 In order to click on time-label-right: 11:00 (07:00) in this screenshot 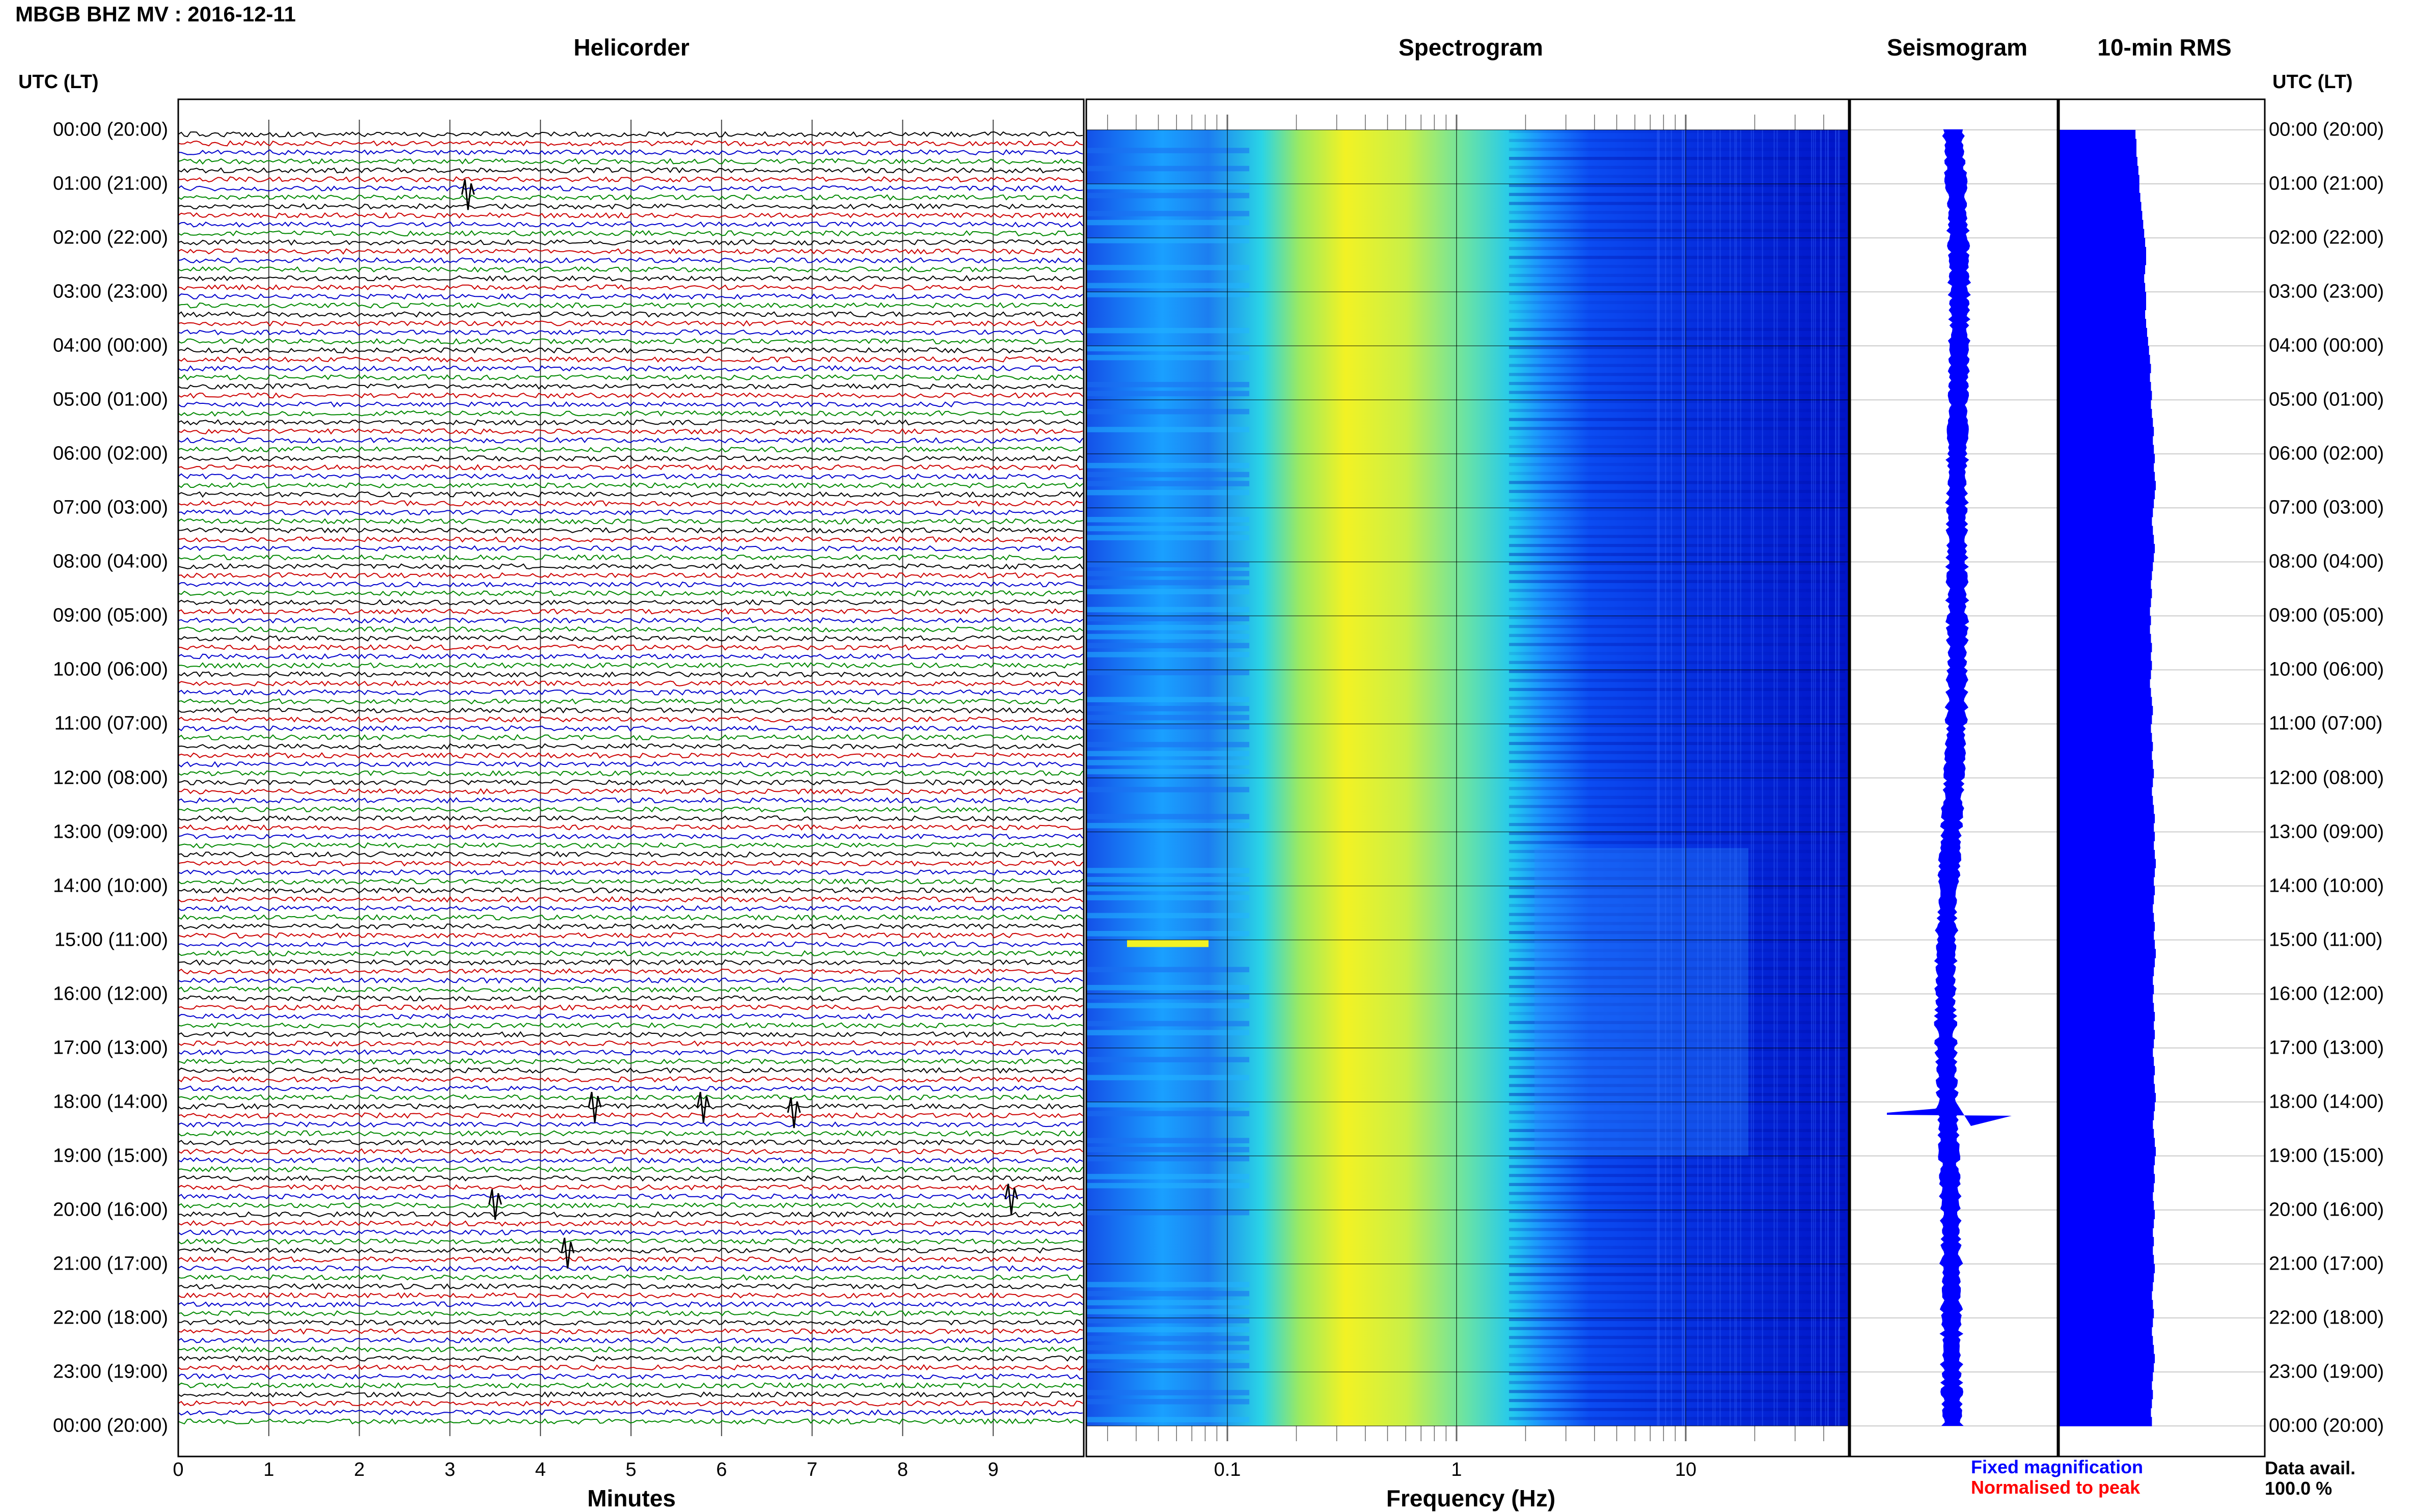, I will do `click(2326, 723)`.